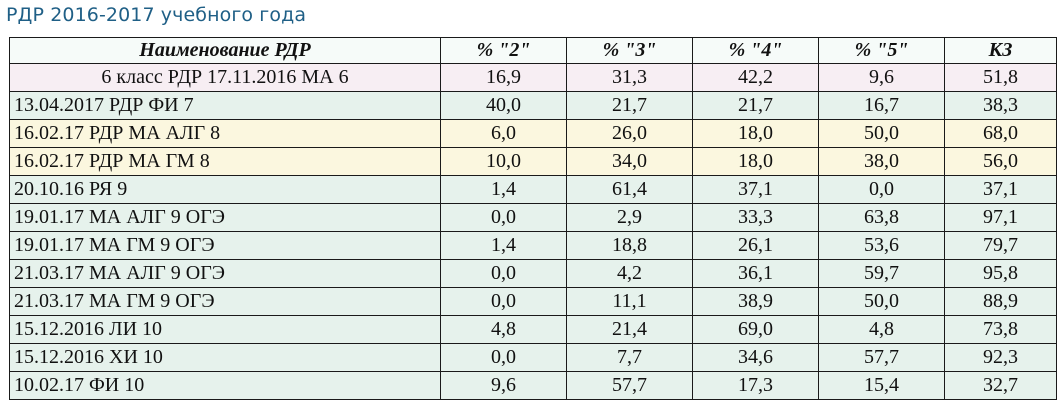 Image resolution: width=1062 pixels, height=417 pixels. What do you see at coordinates (503, 77) in the screenshot?
I see `cell-percent-2: 16,9` at bounding box center [503, 77].